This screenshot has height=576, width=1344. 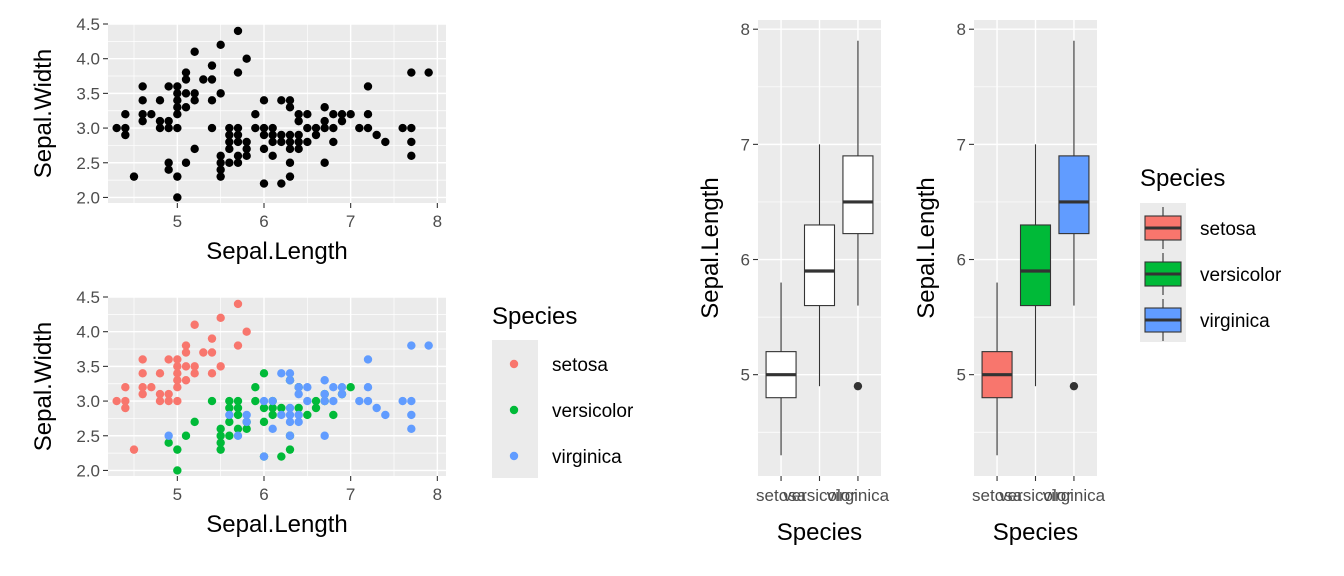 What do you see at coordinates (961, 375) in the screenshot?
I see `y-tick-label: 5` at bounding box center [961, 375].